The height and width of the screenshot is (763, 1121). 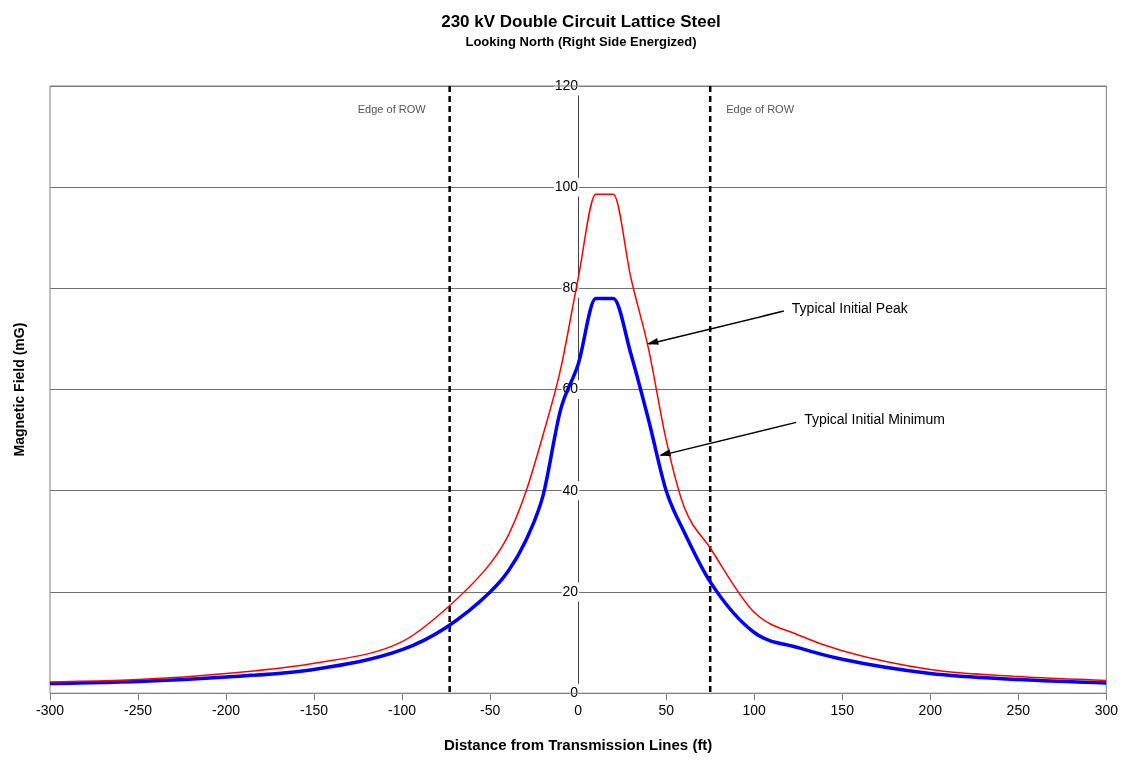 What do you see at coordinates (581, 41) in the screenshot?
I see `chart-subtitle: Looking North (Right Side Energized)` at bounding box center [581, 41].